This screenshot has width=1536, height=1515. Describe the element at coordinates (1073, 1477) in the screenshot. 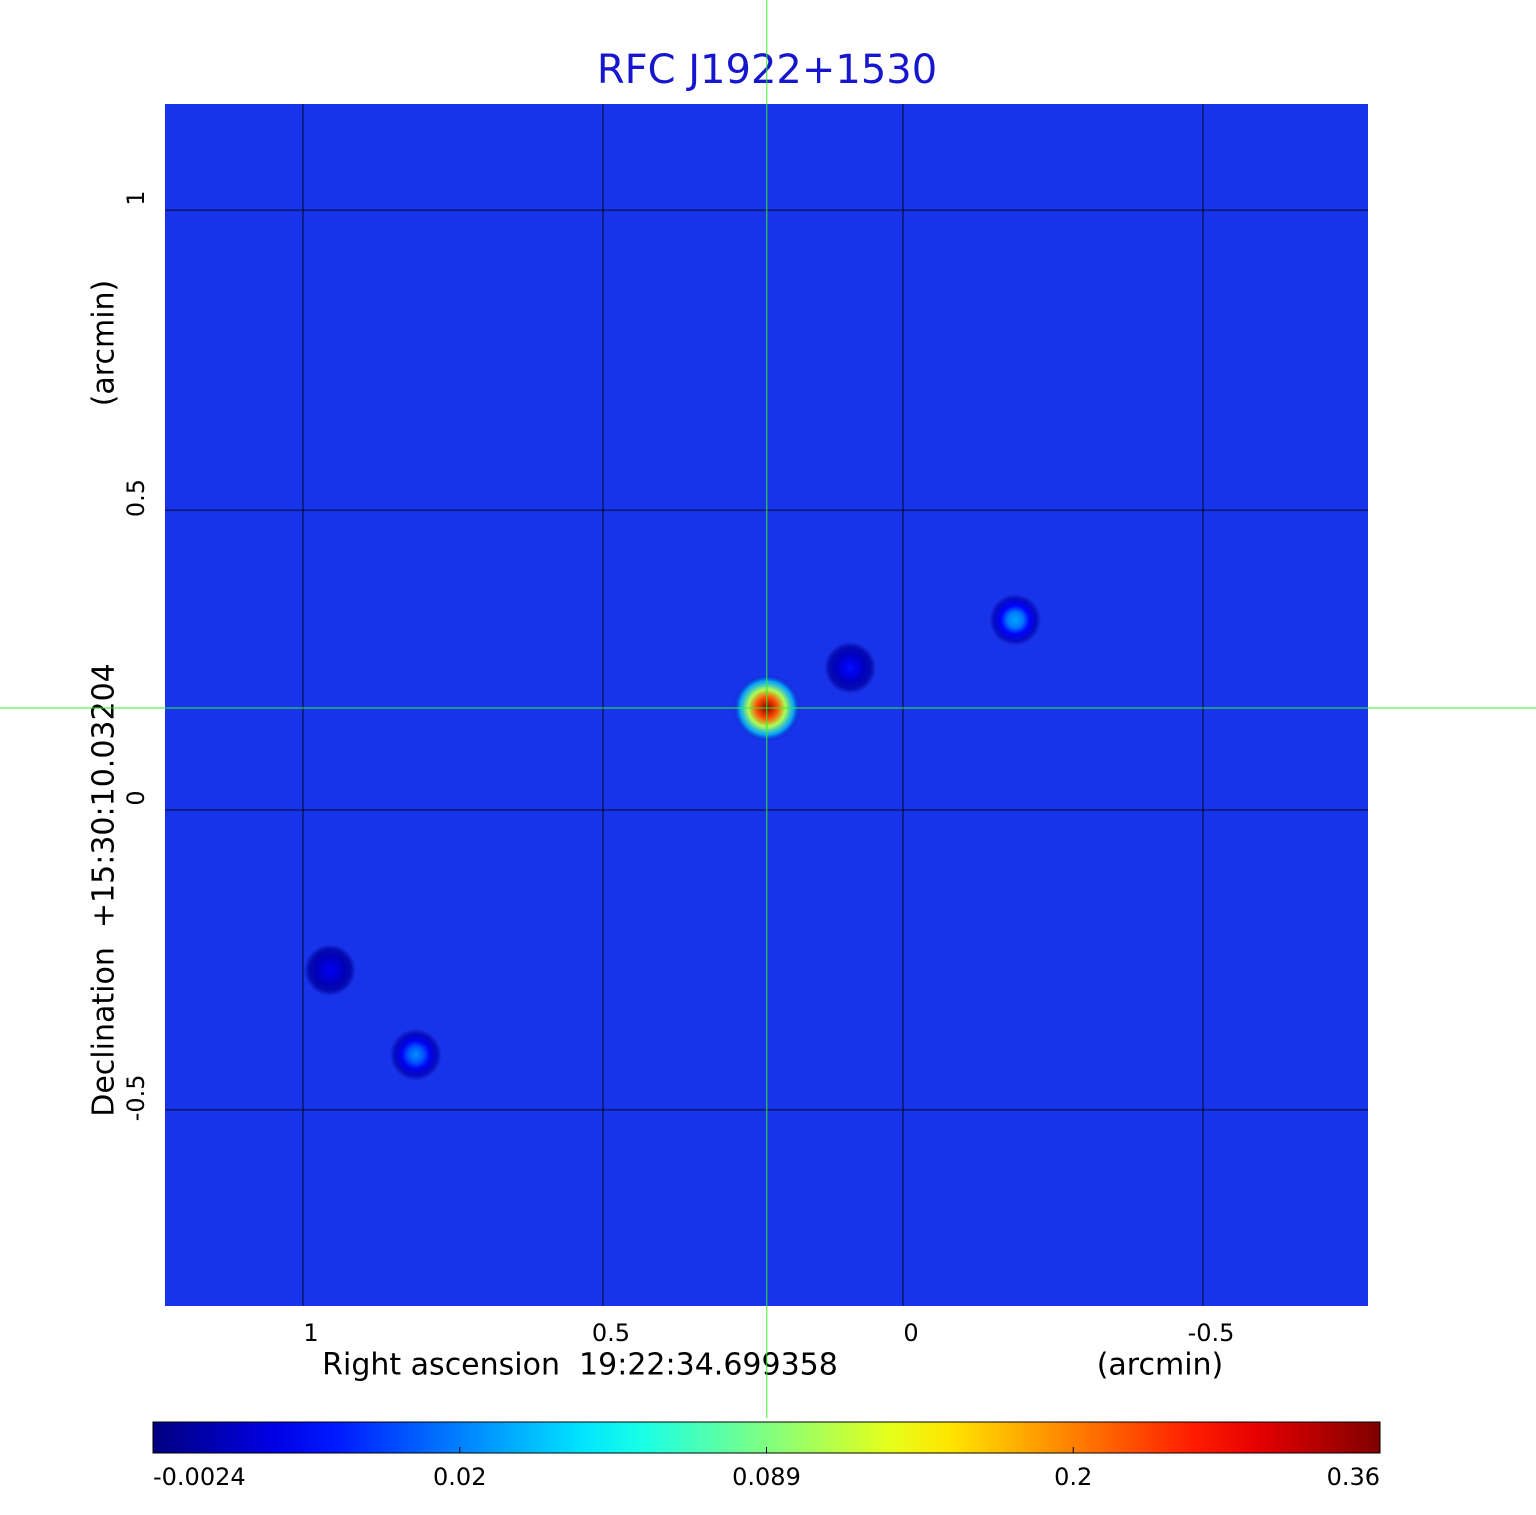

I see `colorbar-tick-label: 0.2` at that location.